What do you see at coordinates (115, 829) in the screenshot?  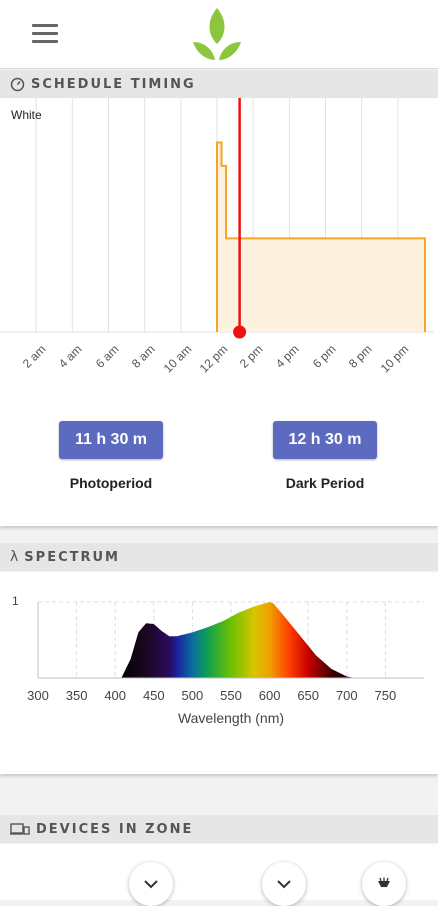 I see `devices-in-zone-title: DEVICES IN ZONE` at bounding box center [115, 829].